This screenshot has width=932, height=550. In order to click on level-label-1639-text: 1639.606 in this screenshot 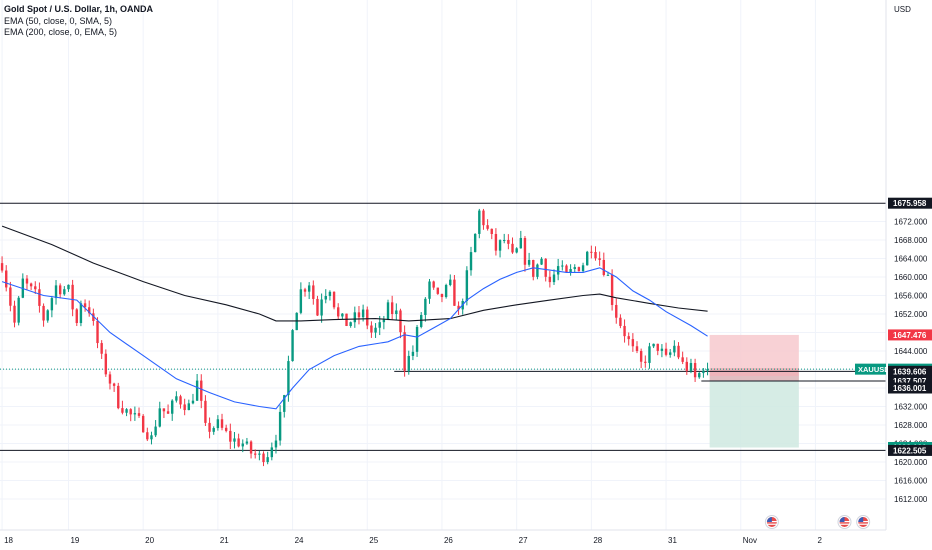, I will do `click(910, 371)`.